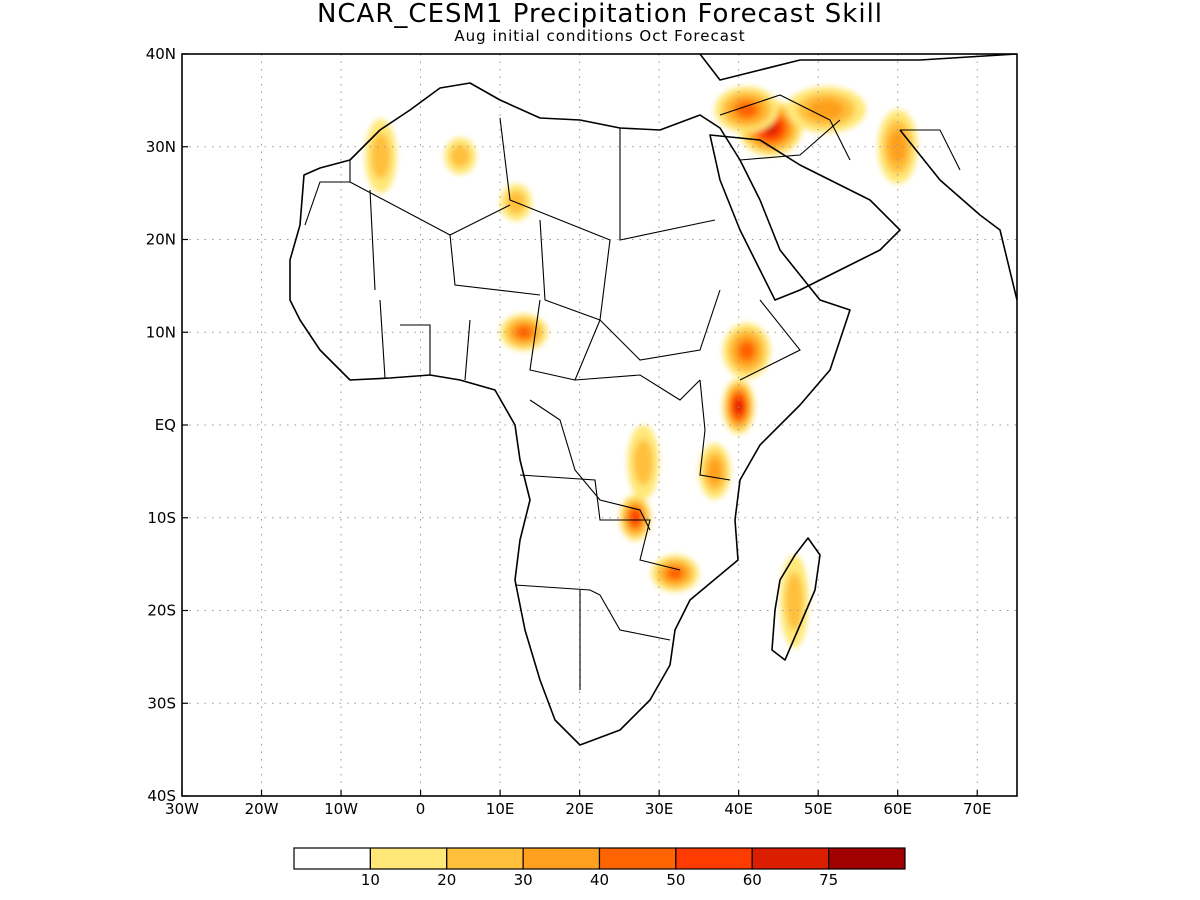  What do you see at coordinates (182, 809) in the screenshot?
I see `lon-tick-label: 30W` at bounding box center [182, 809].